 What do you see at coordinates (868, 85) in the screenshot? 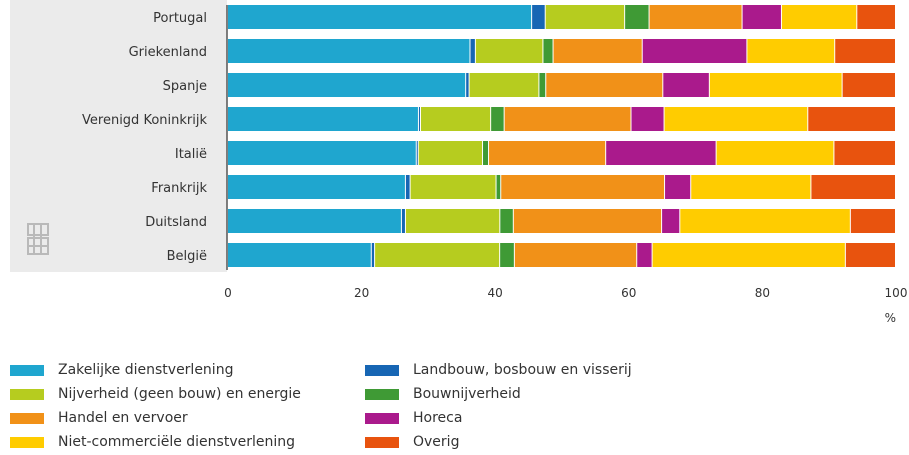
I see `bar-segment-spanje-overig` at bounding box center [868, 85].